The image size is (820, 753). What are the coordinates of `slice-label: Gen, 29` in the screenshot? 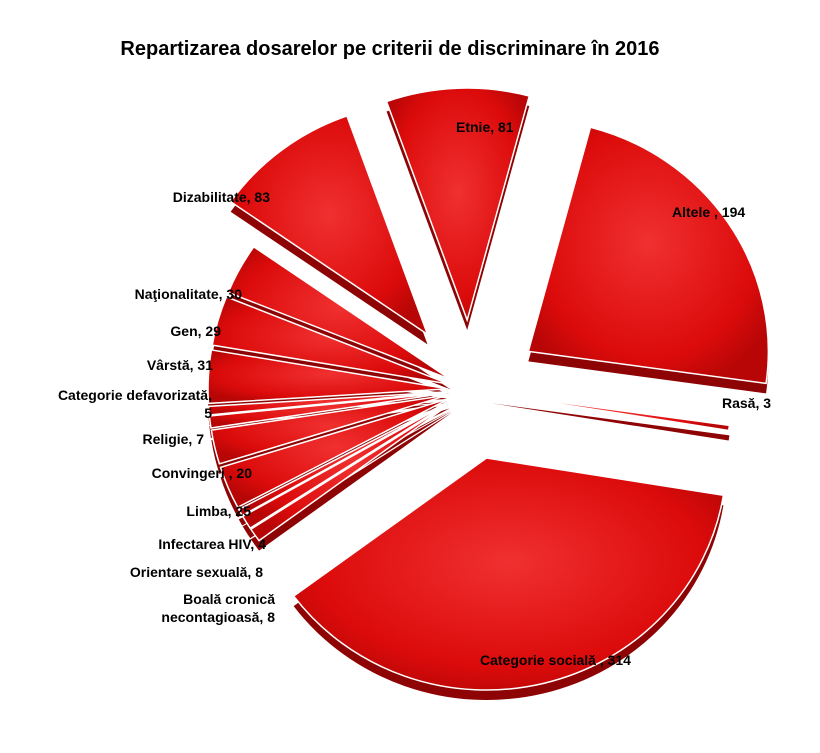 It's located at (195, 331).